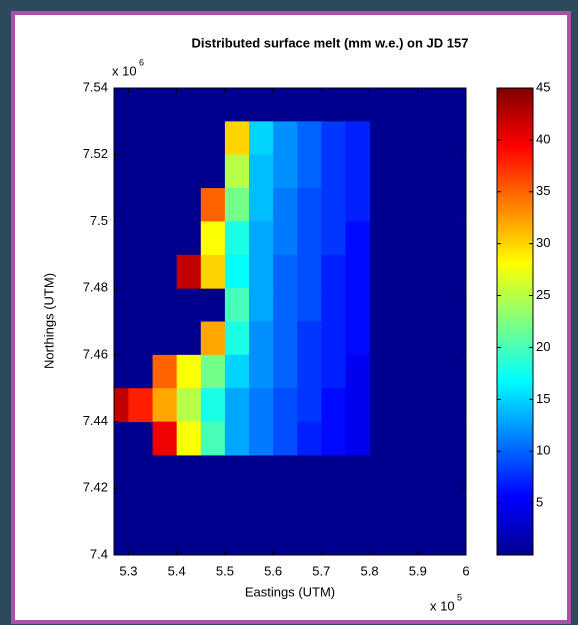 This screenshot has width=578, height=625. What do you see at coordinates (225, 570) in the screenshot?
I see `x-tick-label: 5.5` at bounding box center [225, 570].